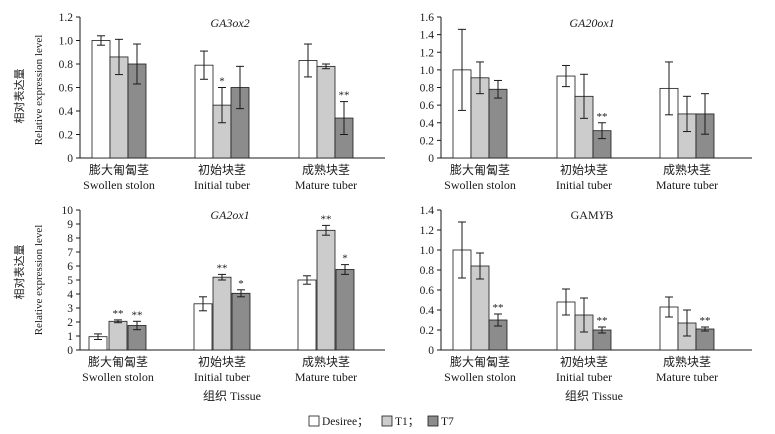  What do you see at coordinates (705, 339) in the screenshot?
I see `gamyb-bar` at bounding box center [705, 339].